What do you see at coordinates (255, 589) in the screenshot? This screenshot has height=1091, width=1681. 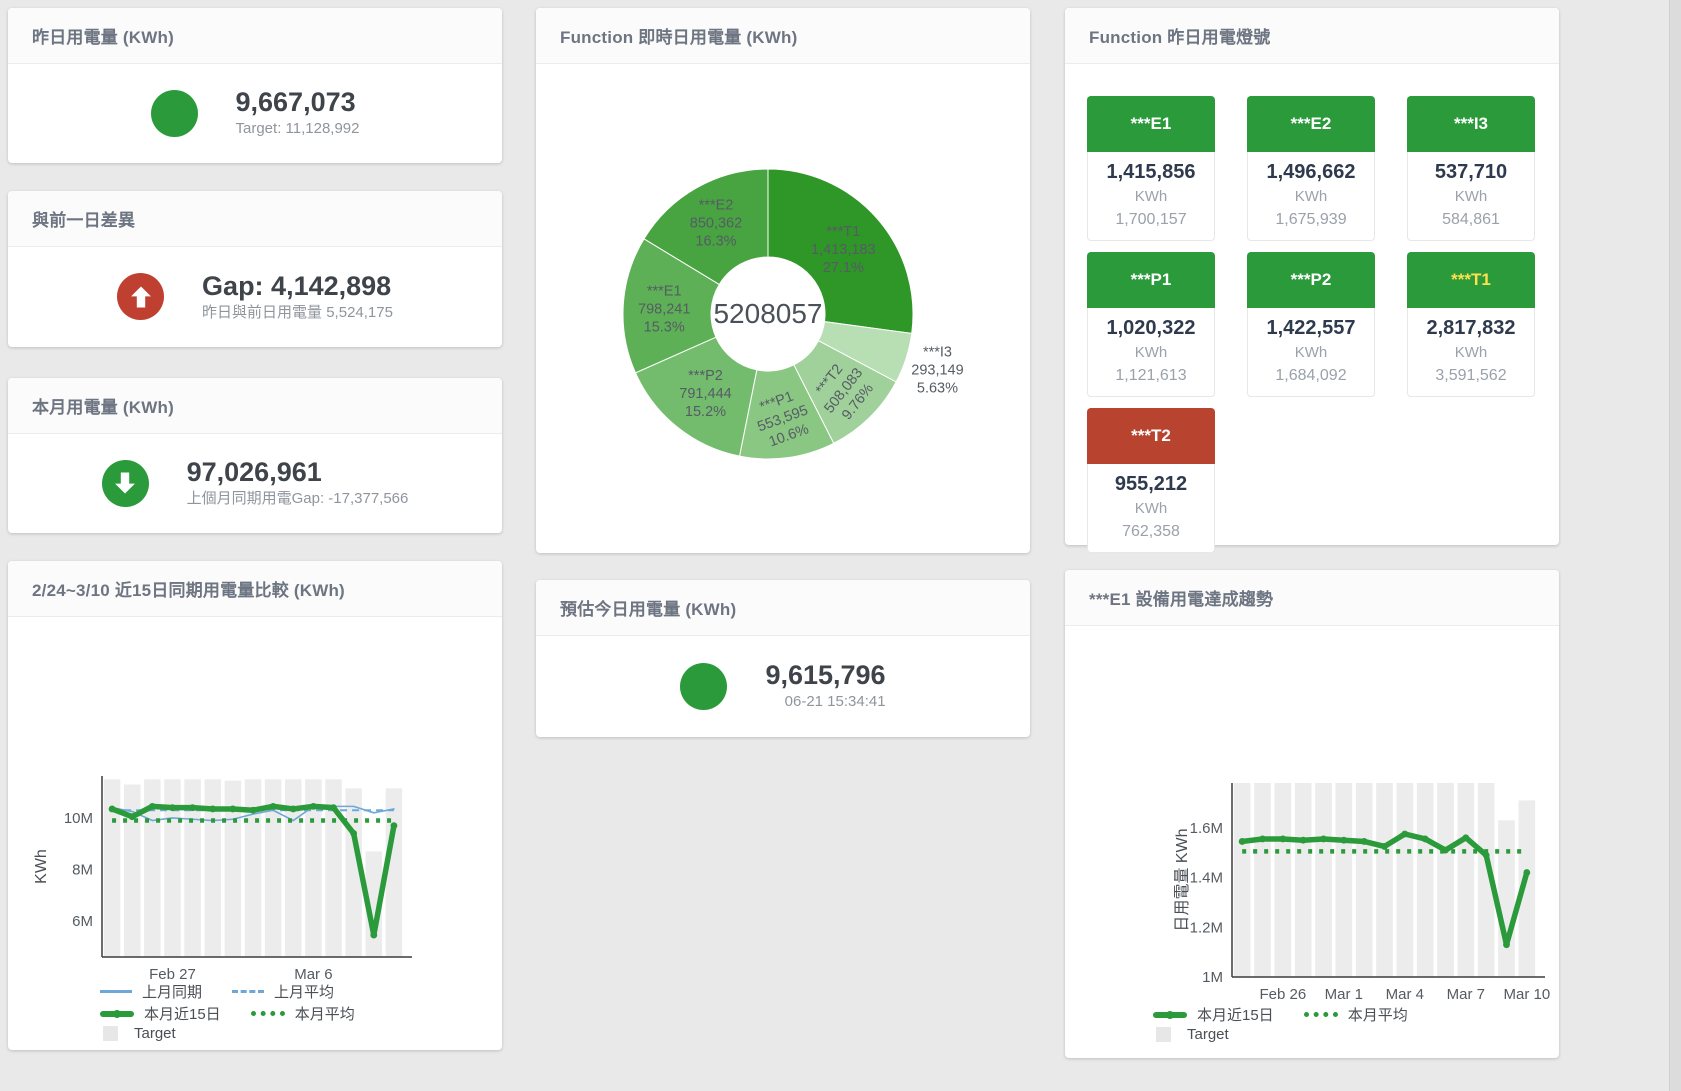 I see `card-compare15-header: 2/24~3/10 近15日同期用電量比較 (KWh)` at bounding box center [255, 589].